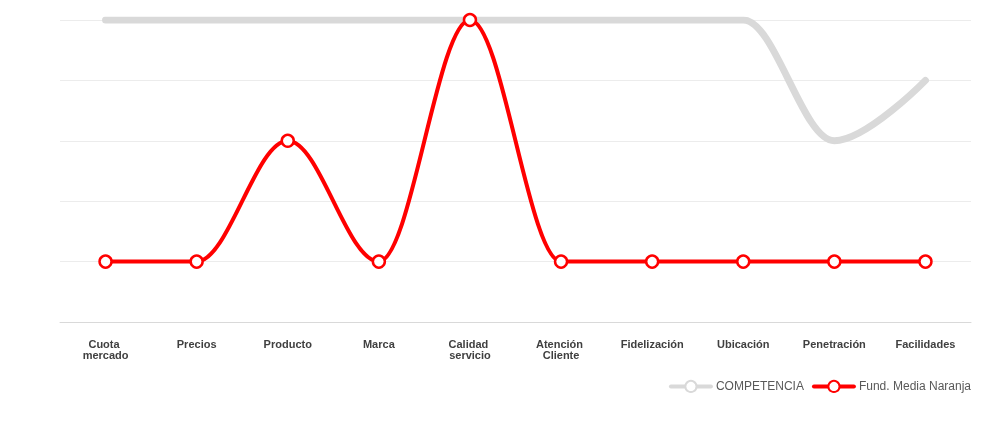  I want to click on x-tick-label: Facilidades, so click(925, 343).